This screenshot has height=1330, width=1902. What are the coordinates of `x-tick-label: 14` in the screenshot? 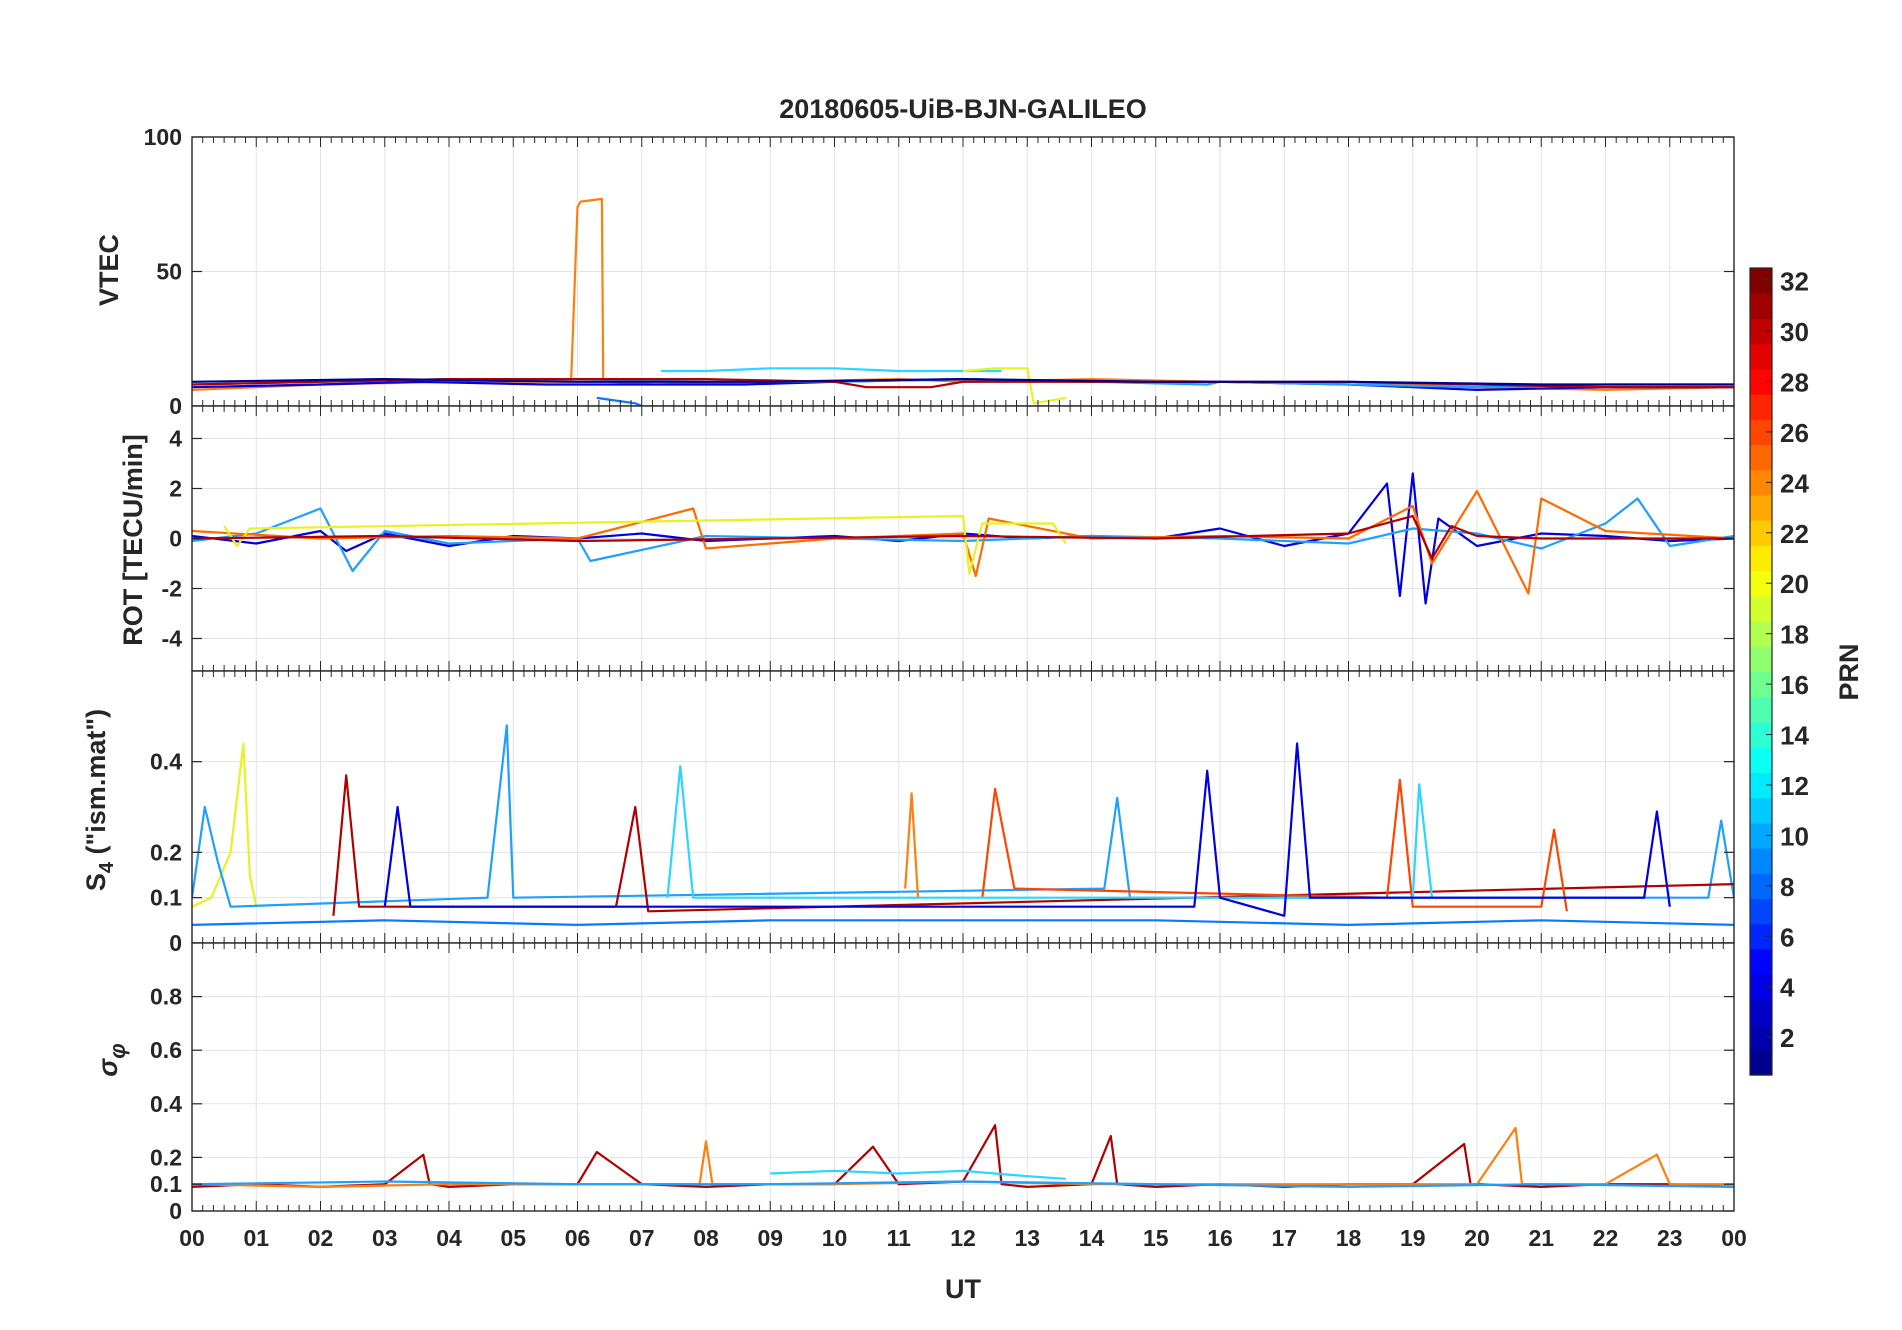 It's located at (1092, 1238).